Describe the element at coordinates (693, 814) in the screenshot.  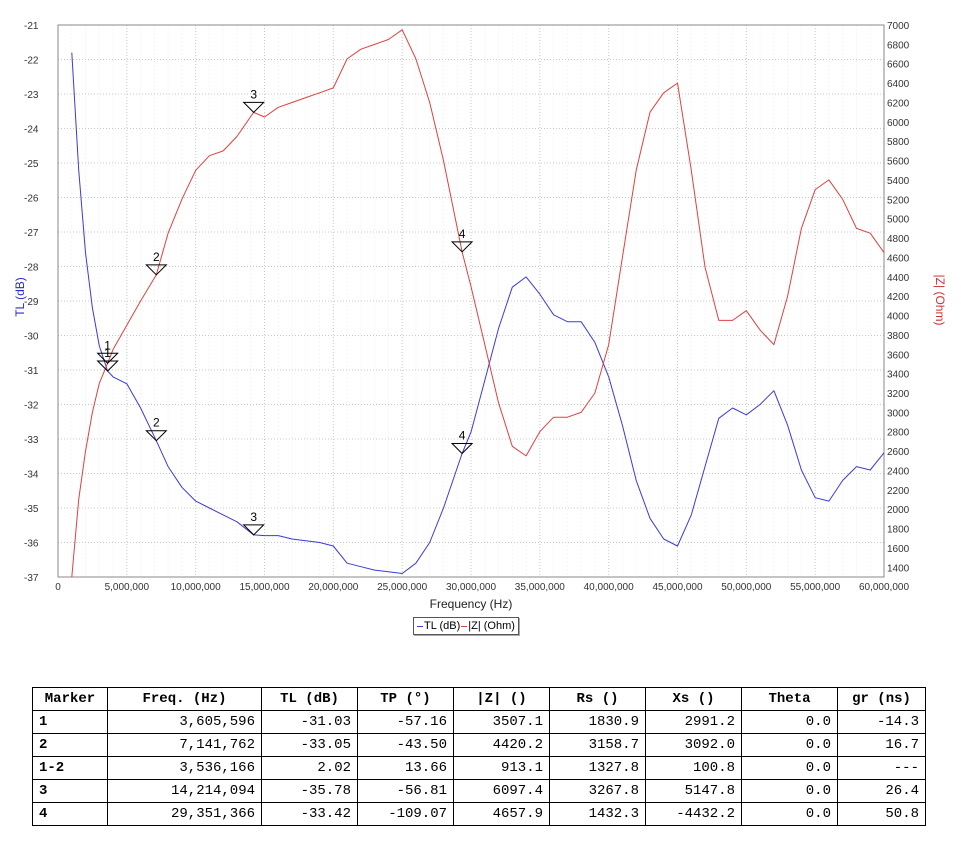
I see `table-cell: -4432.2` at that location.